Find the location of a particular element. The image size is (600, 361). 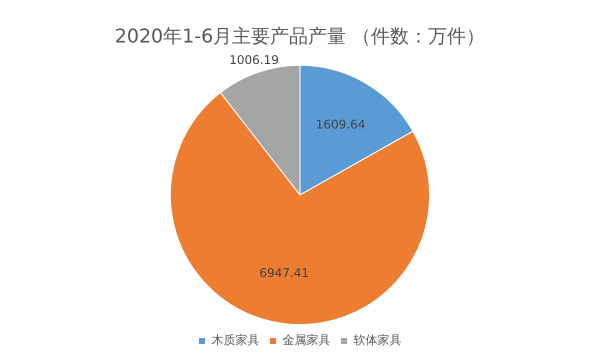

chart-title: 2020年1-6月主要产品产量 （件数：万件） is located at coordinates (300, 36).